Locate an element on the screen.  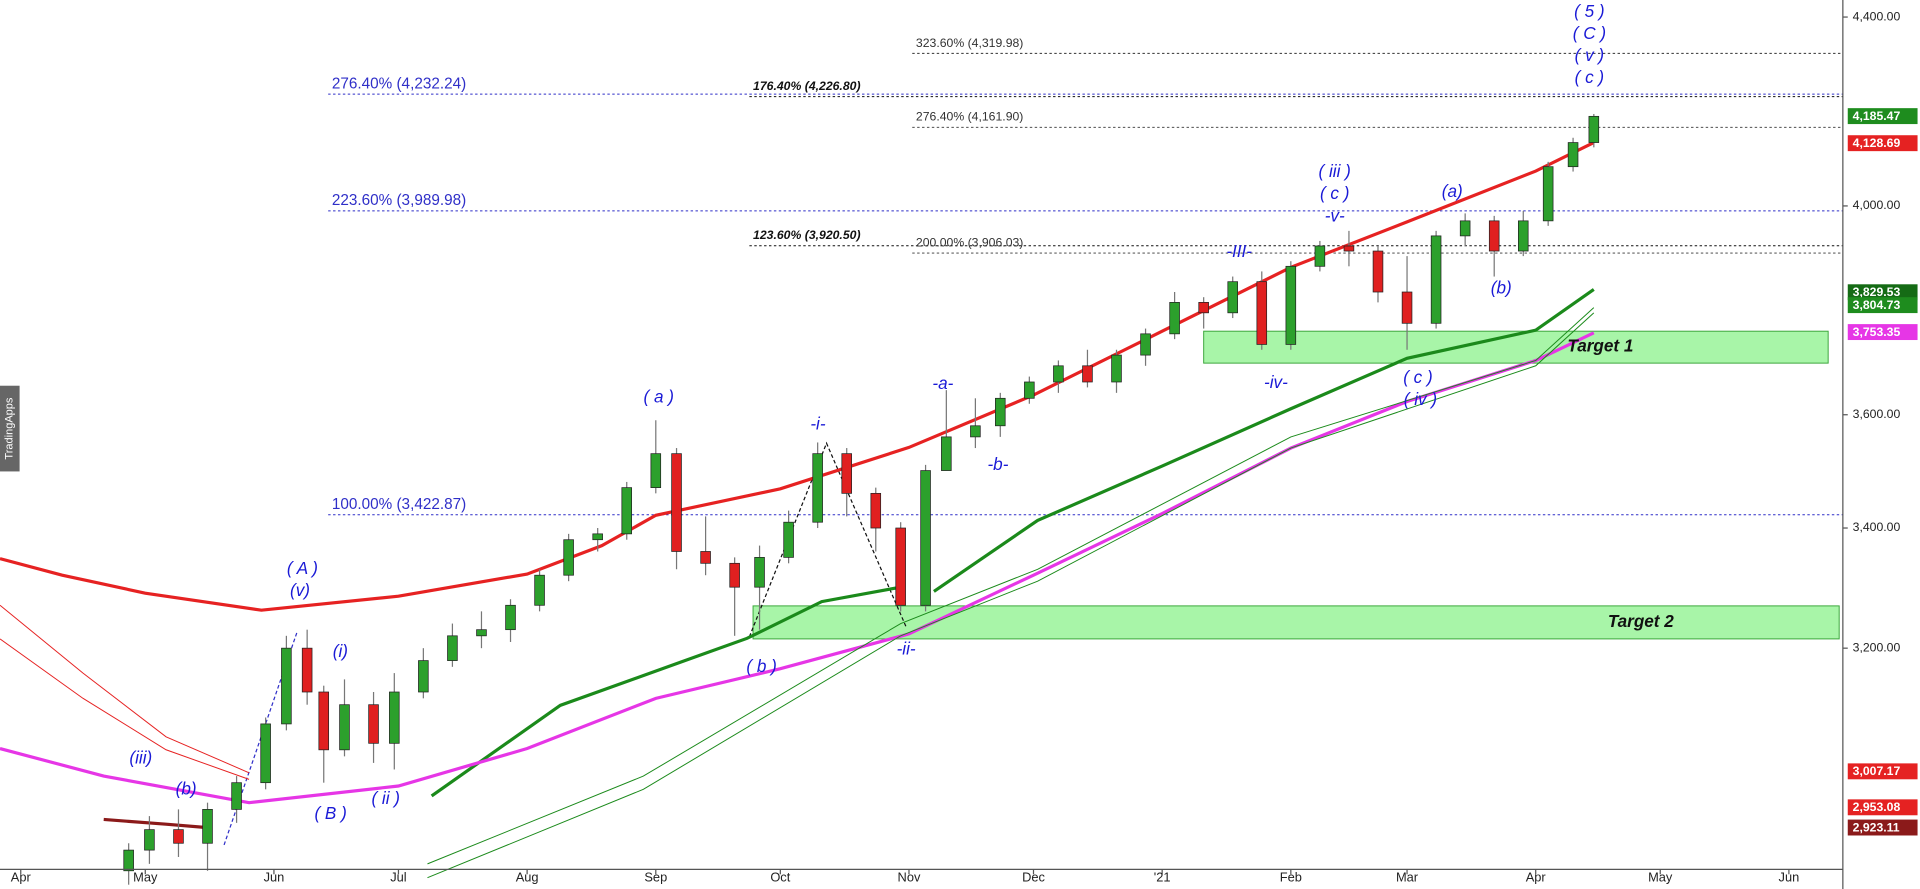
wave-label: ( C ) is located at coordinates (1589, 33).